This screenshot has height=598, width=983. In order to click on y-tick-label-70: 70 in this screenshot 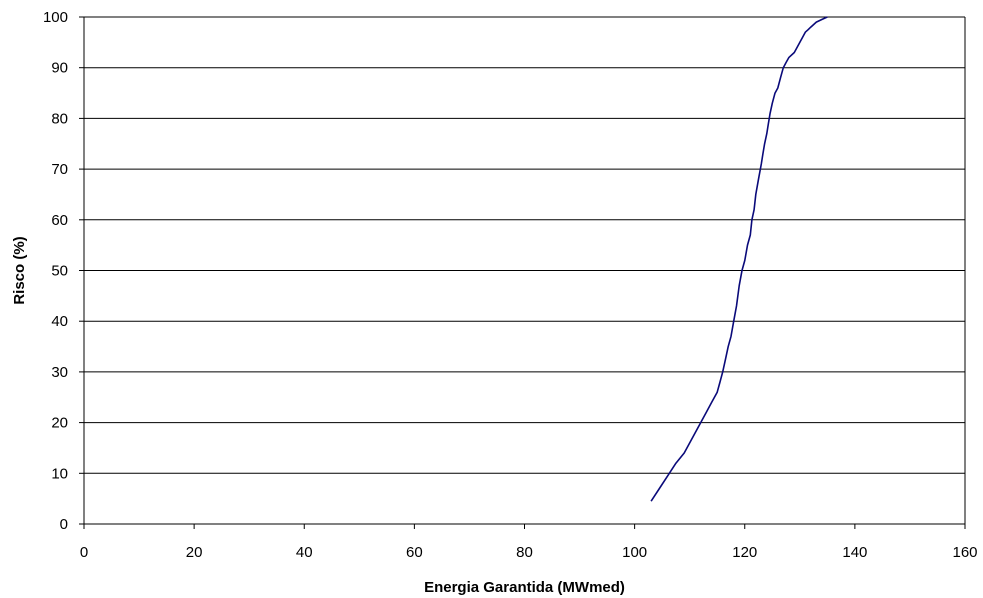, I will do `click(59, 169)`.